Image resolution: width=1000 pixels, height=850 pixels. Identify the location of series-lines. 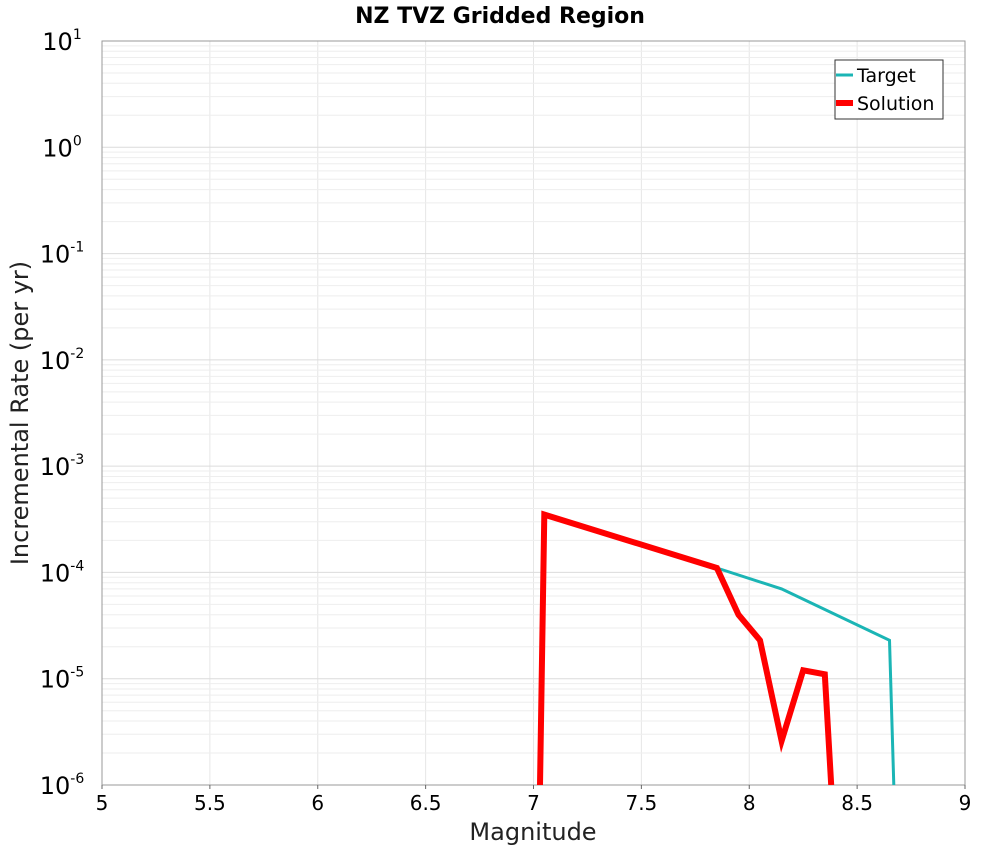
(716, 647).